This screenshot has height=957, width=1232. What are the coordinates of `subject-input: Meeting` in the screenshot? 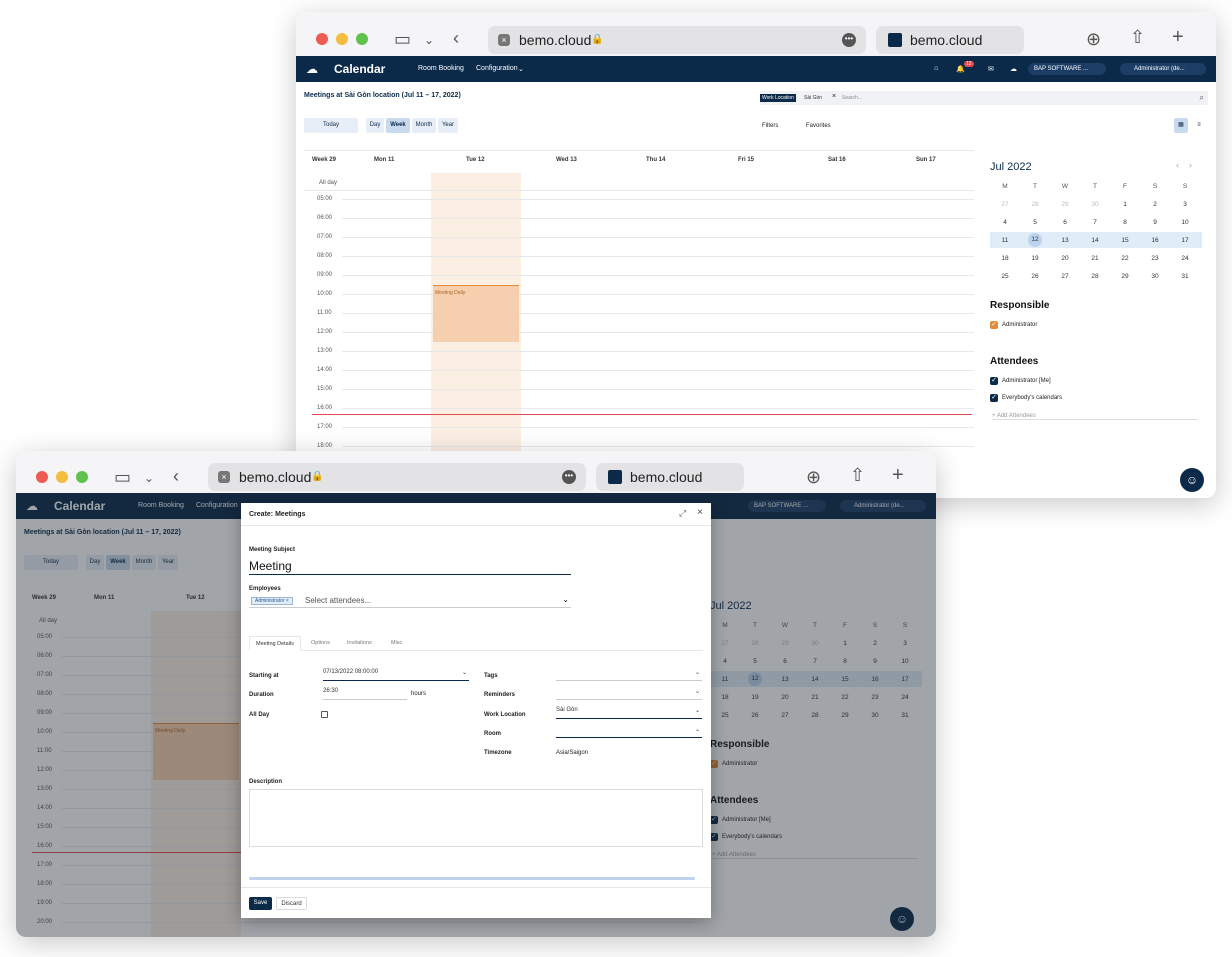 It's located at (410, 566).